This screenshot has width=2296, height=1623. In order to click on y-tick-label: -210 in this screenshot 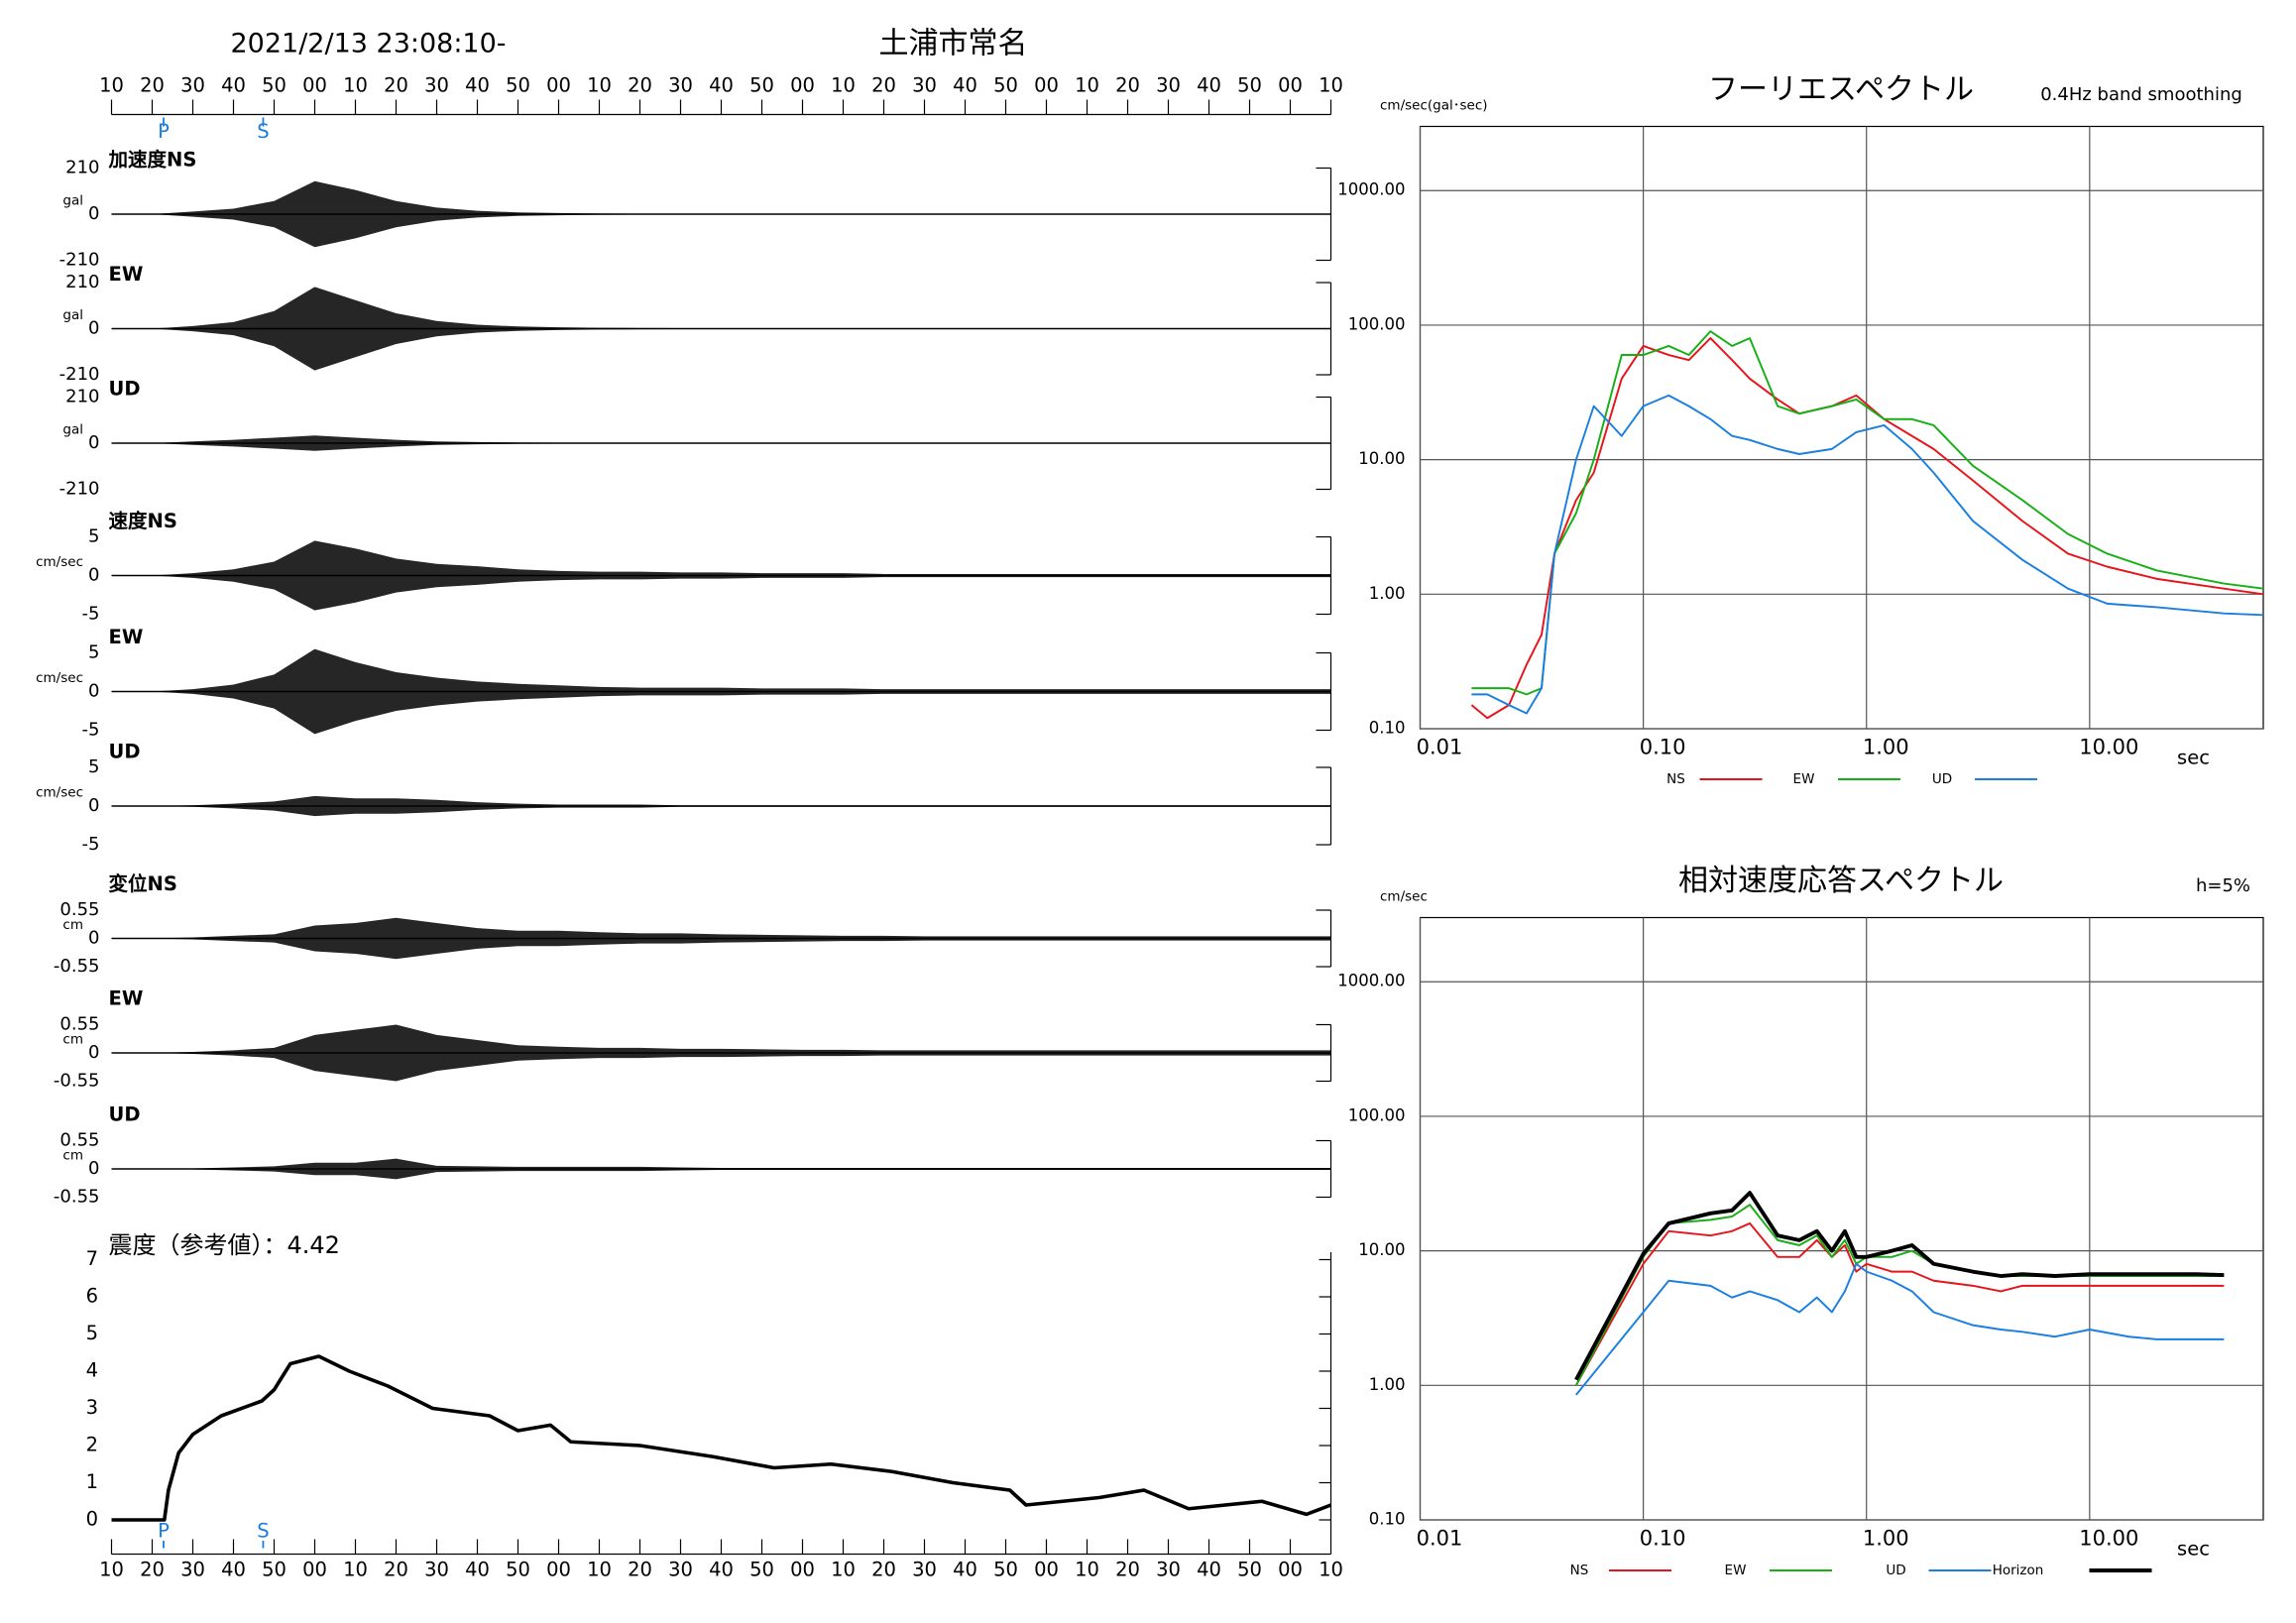, I will do `click(79, 260)`.